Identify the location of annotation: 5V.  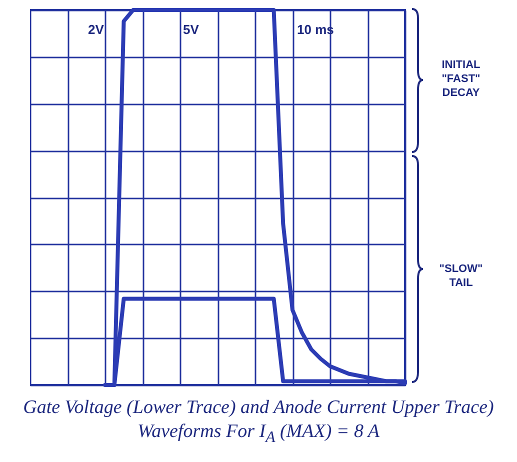
(191, 29).